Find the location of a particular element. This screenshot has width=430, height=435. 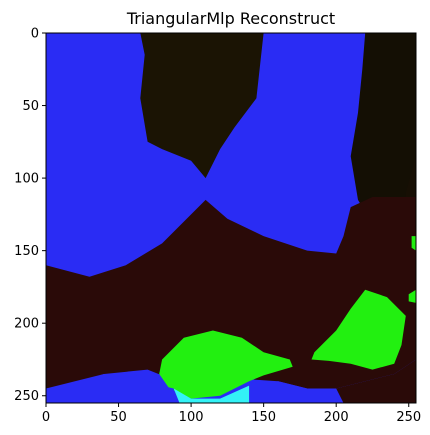

y-tick-label: 0 is located at coordinates (35, 34).